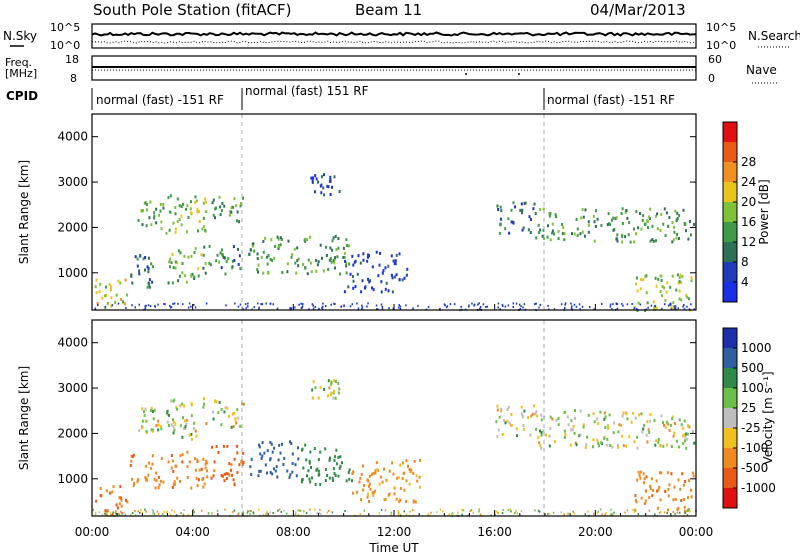 This screenshot has height=554, width=800. What do you see at coordinates (745, 282) in the screenshot?
I see `power-colorbar-tick-label: 4` at bounding box center [745, 282].